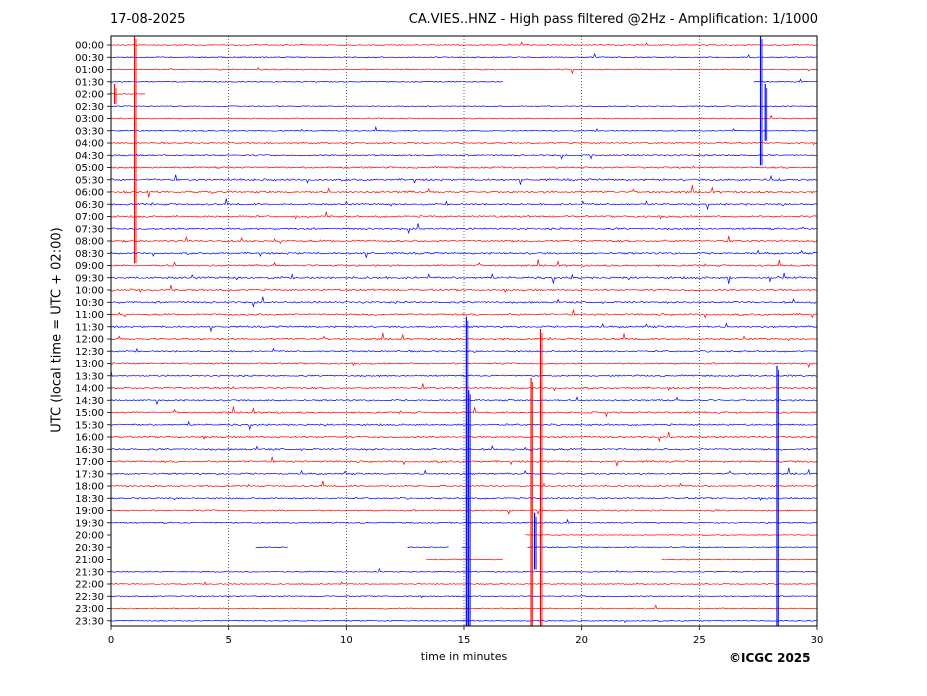 The image size is (927, 696). What do you see at coordinates (89, 352) in the screenshot?
I see `y-tick-label: 12:30` at bounding box center [89, 352].